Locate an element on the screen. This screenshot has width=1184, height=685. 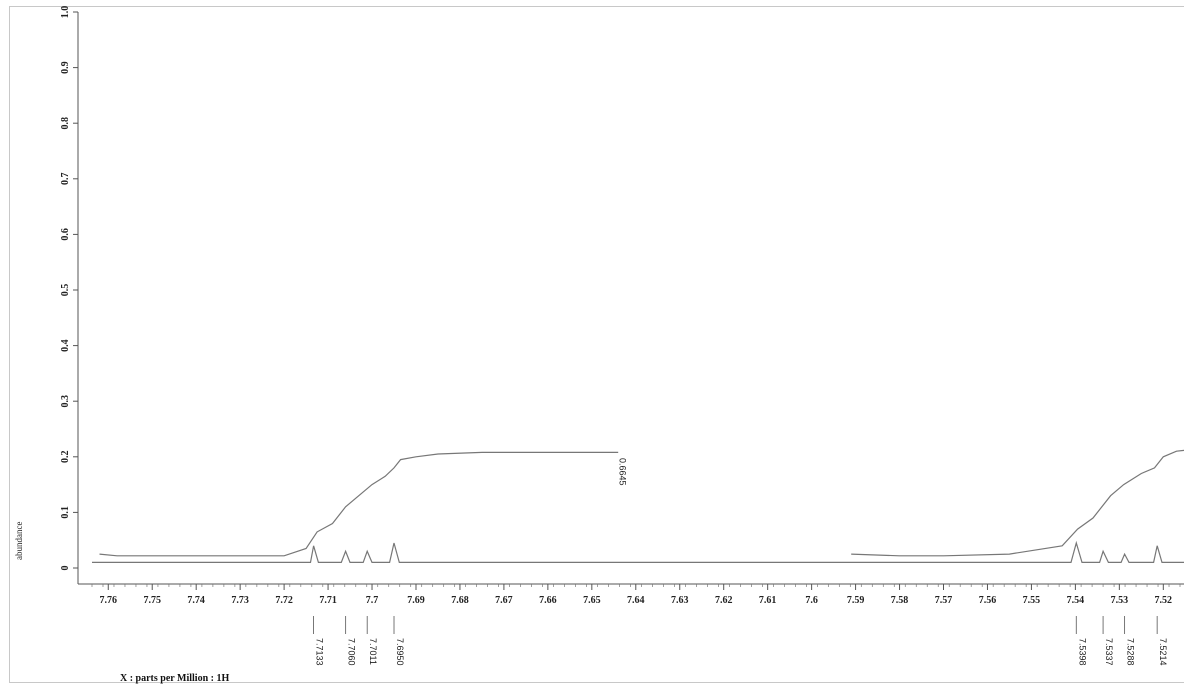
x-tick-label: 7.72 is located at coordinates (284, 600).